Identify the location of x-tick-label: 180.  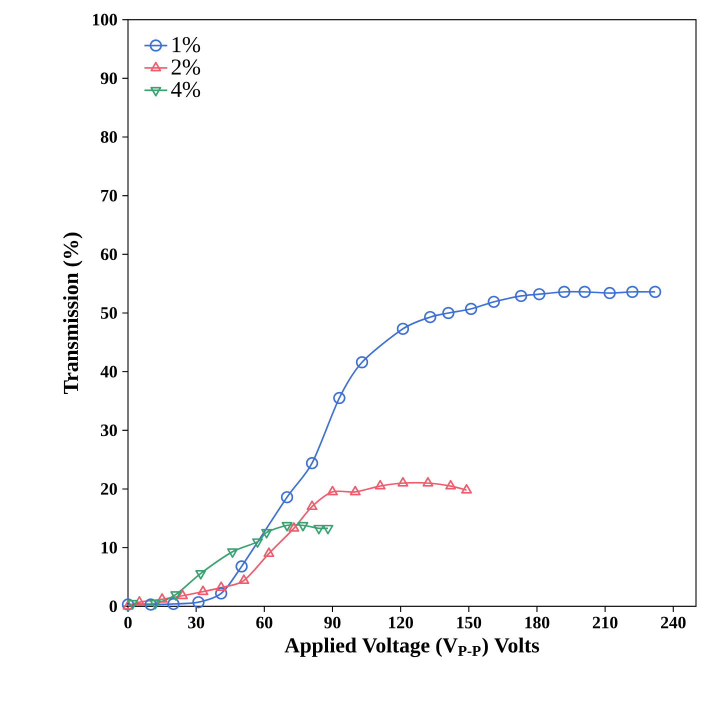
(537, 622).